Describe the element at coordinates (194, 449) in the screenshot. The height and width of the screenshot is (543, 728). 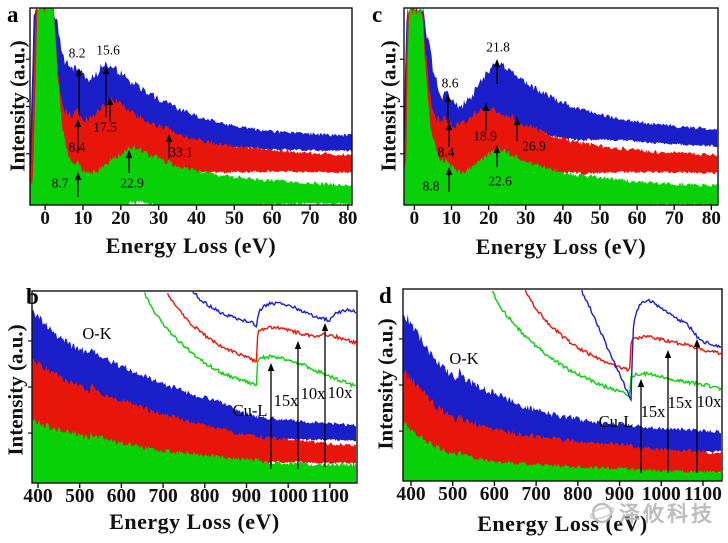
I see `green-spectrum-band` at that location.